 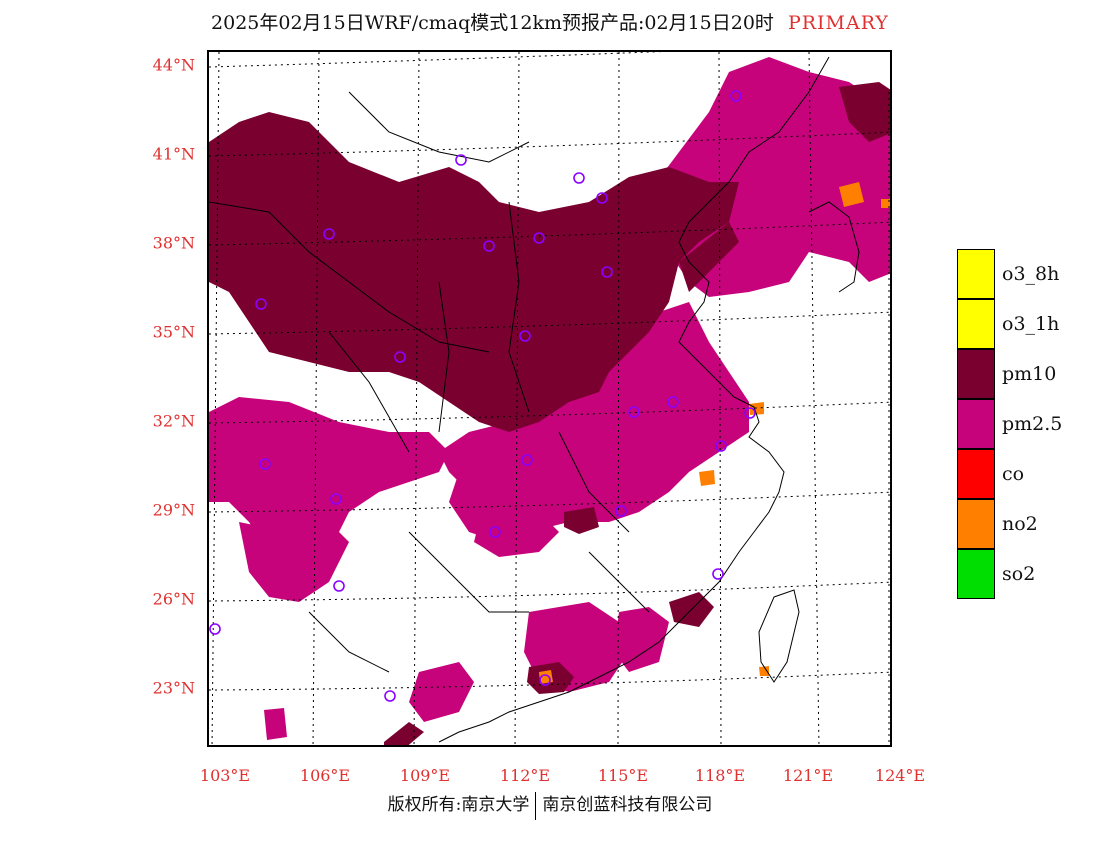 I want to click on legend-label: co, so click(x=1013, y=474).